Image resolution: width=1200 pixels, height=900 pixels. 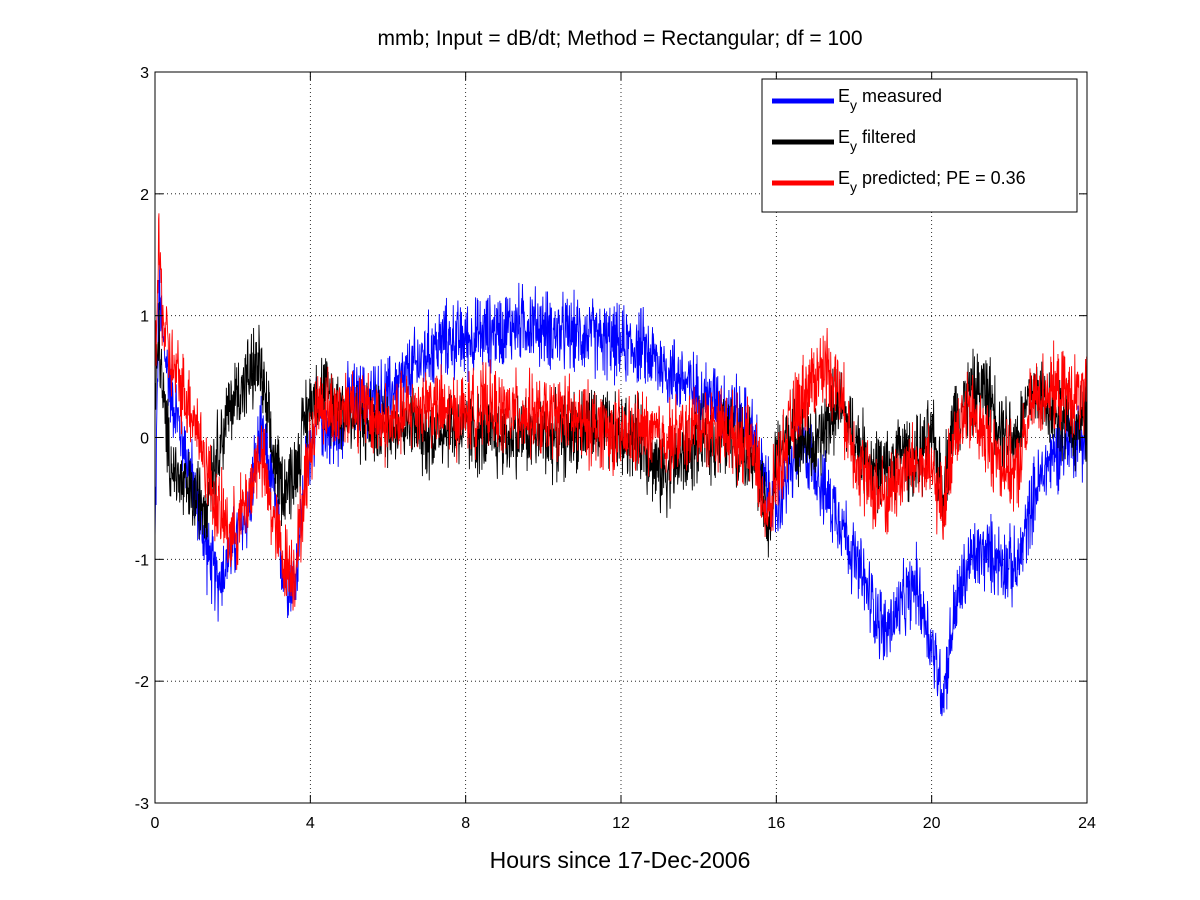 I want to click on legend-label-rest: filtered, so click(x=886, y=137).